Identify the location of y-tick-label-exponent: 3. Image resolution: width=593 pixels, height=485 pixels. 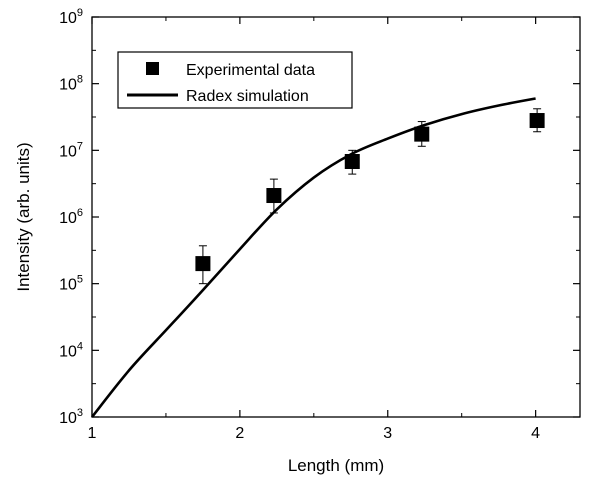
(80, 413).